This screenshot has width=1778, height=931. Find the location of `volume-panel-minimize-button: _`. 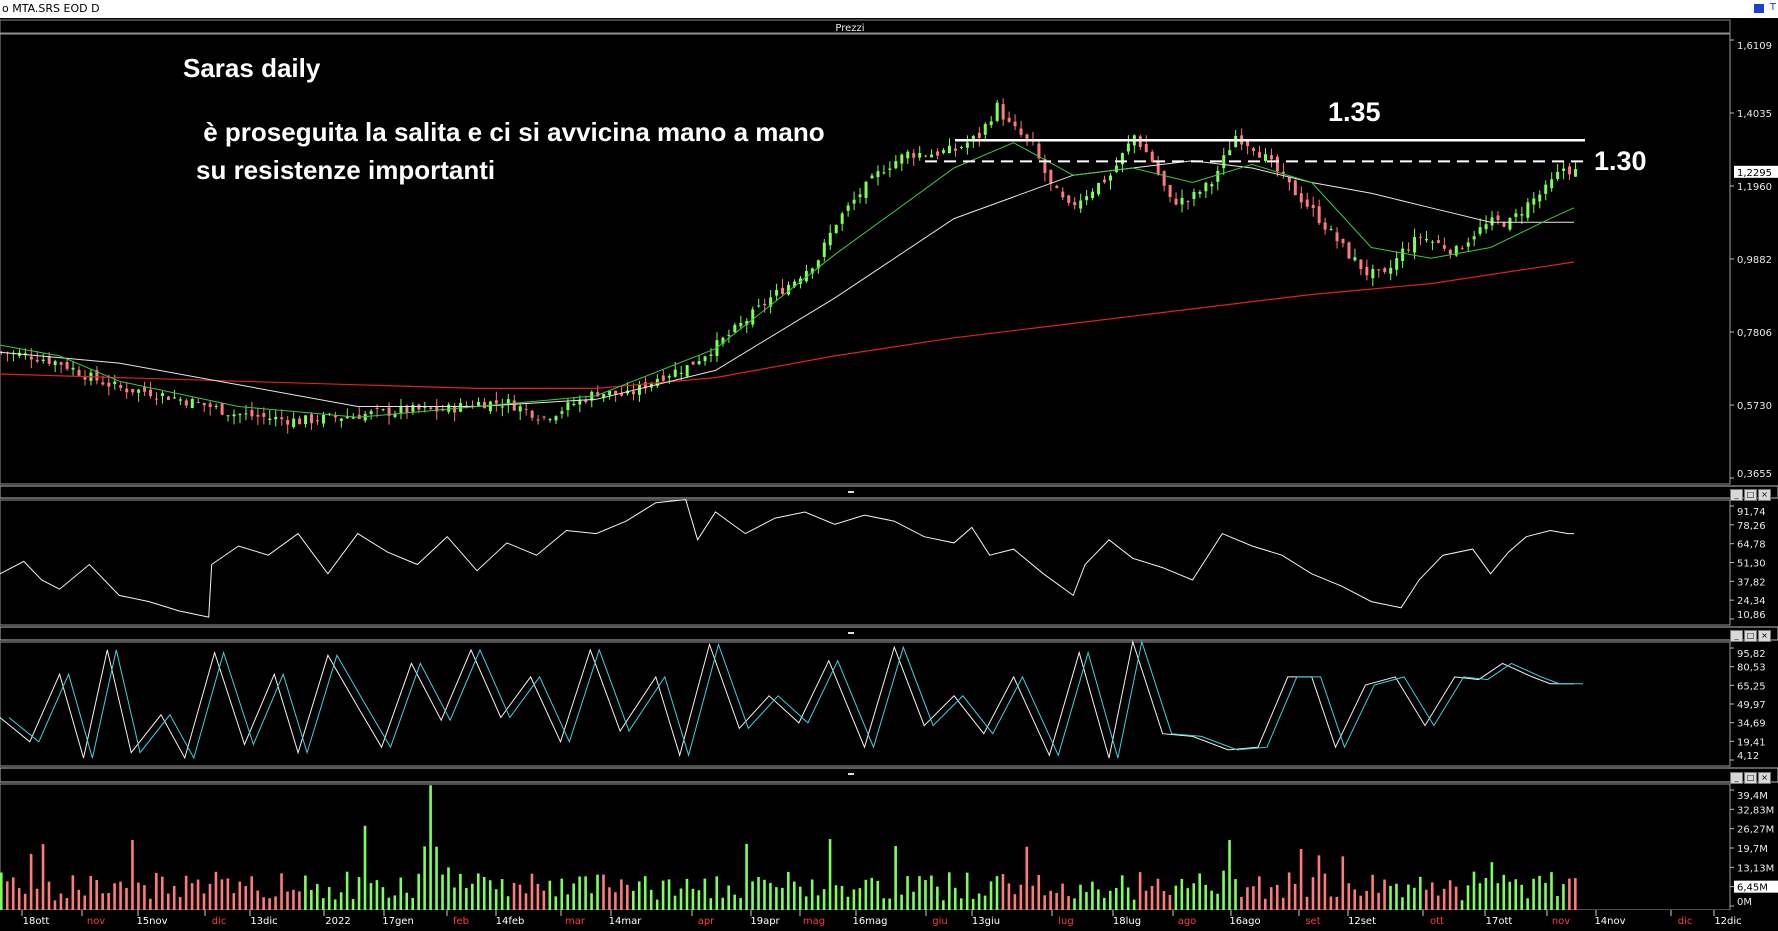

volume-panel-minimize-button: _ is located at coordinates (1736, 778).